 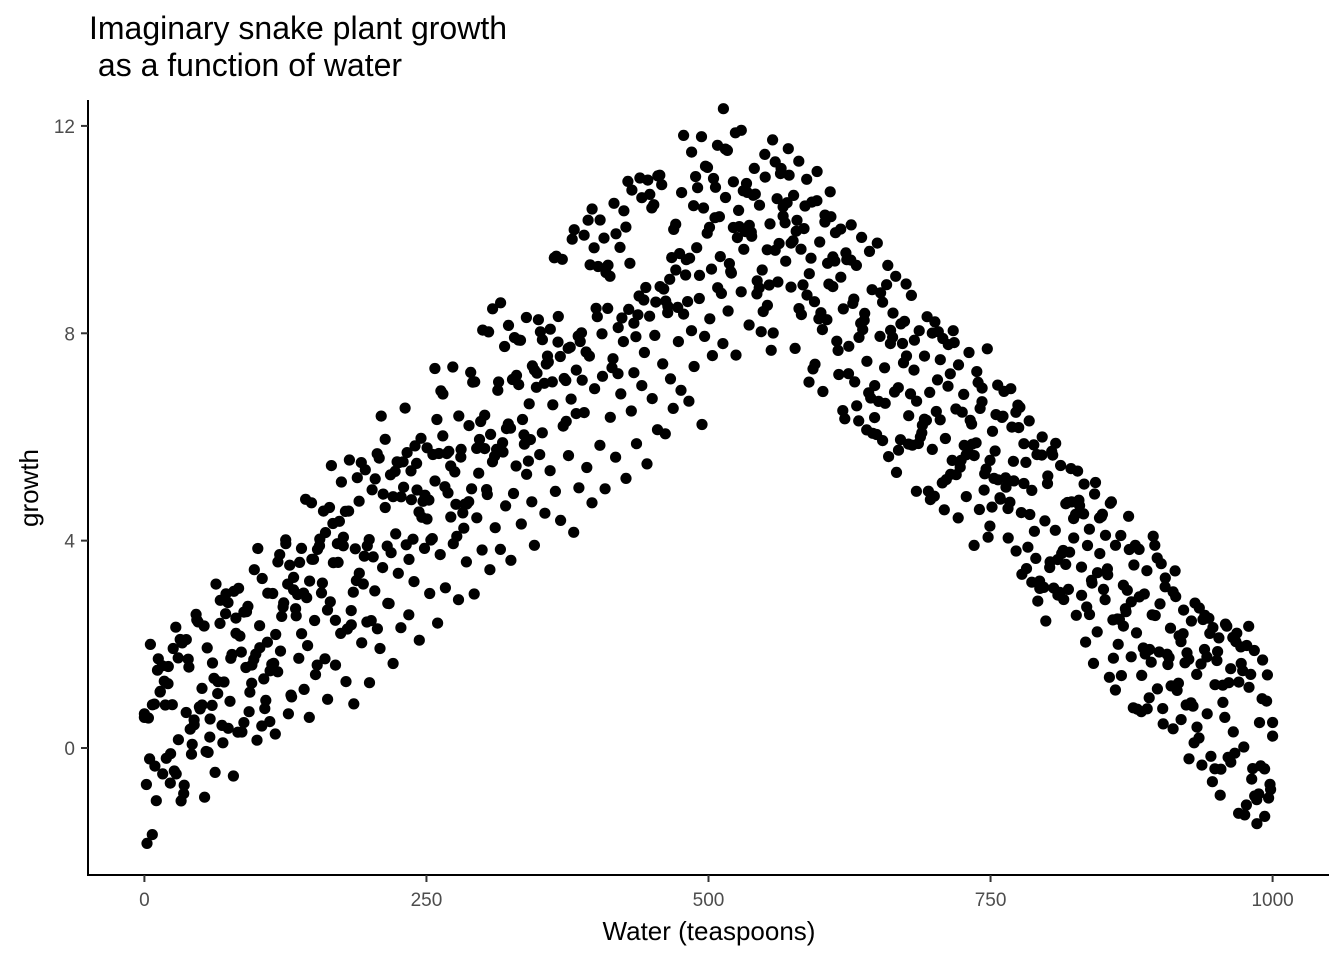 I want to click on x-axis-ticks: 0 250 500 750 1000, so click(x=716, y=893).